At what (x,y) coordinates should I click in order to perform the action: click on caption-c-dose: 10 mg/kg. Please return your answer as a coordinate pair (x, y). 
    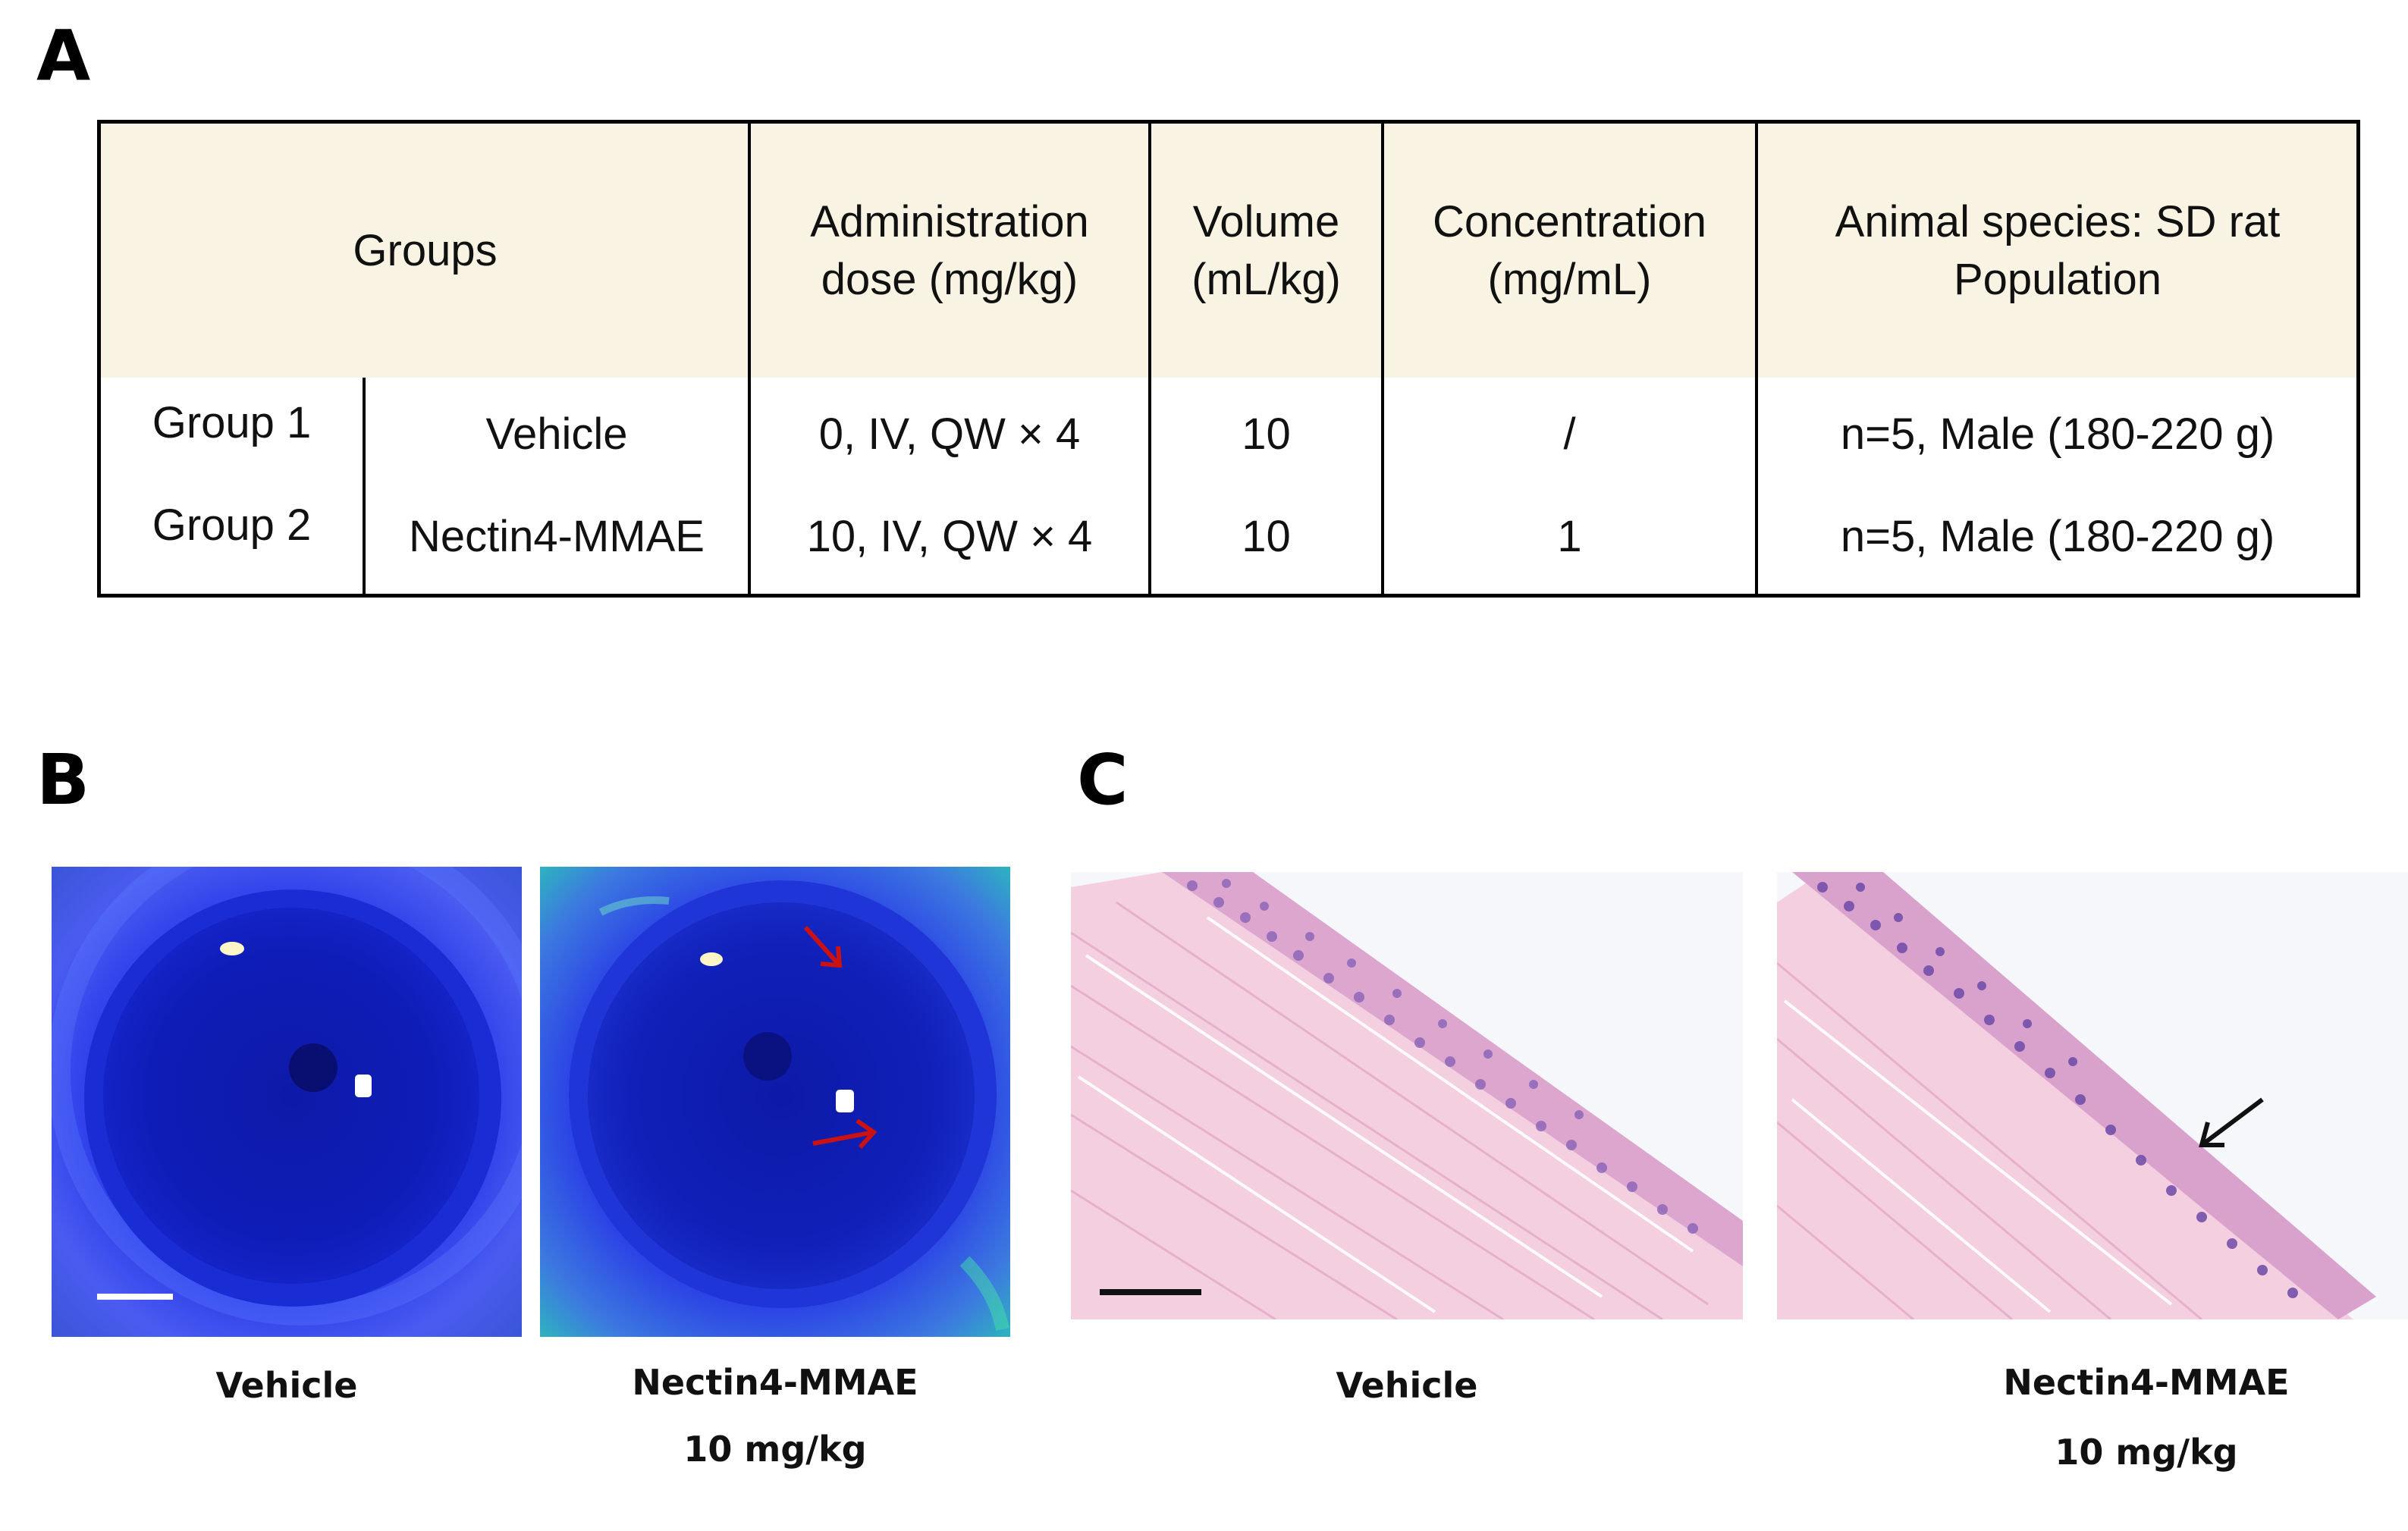
    Looking at the image, I should click on (2146, 1452).